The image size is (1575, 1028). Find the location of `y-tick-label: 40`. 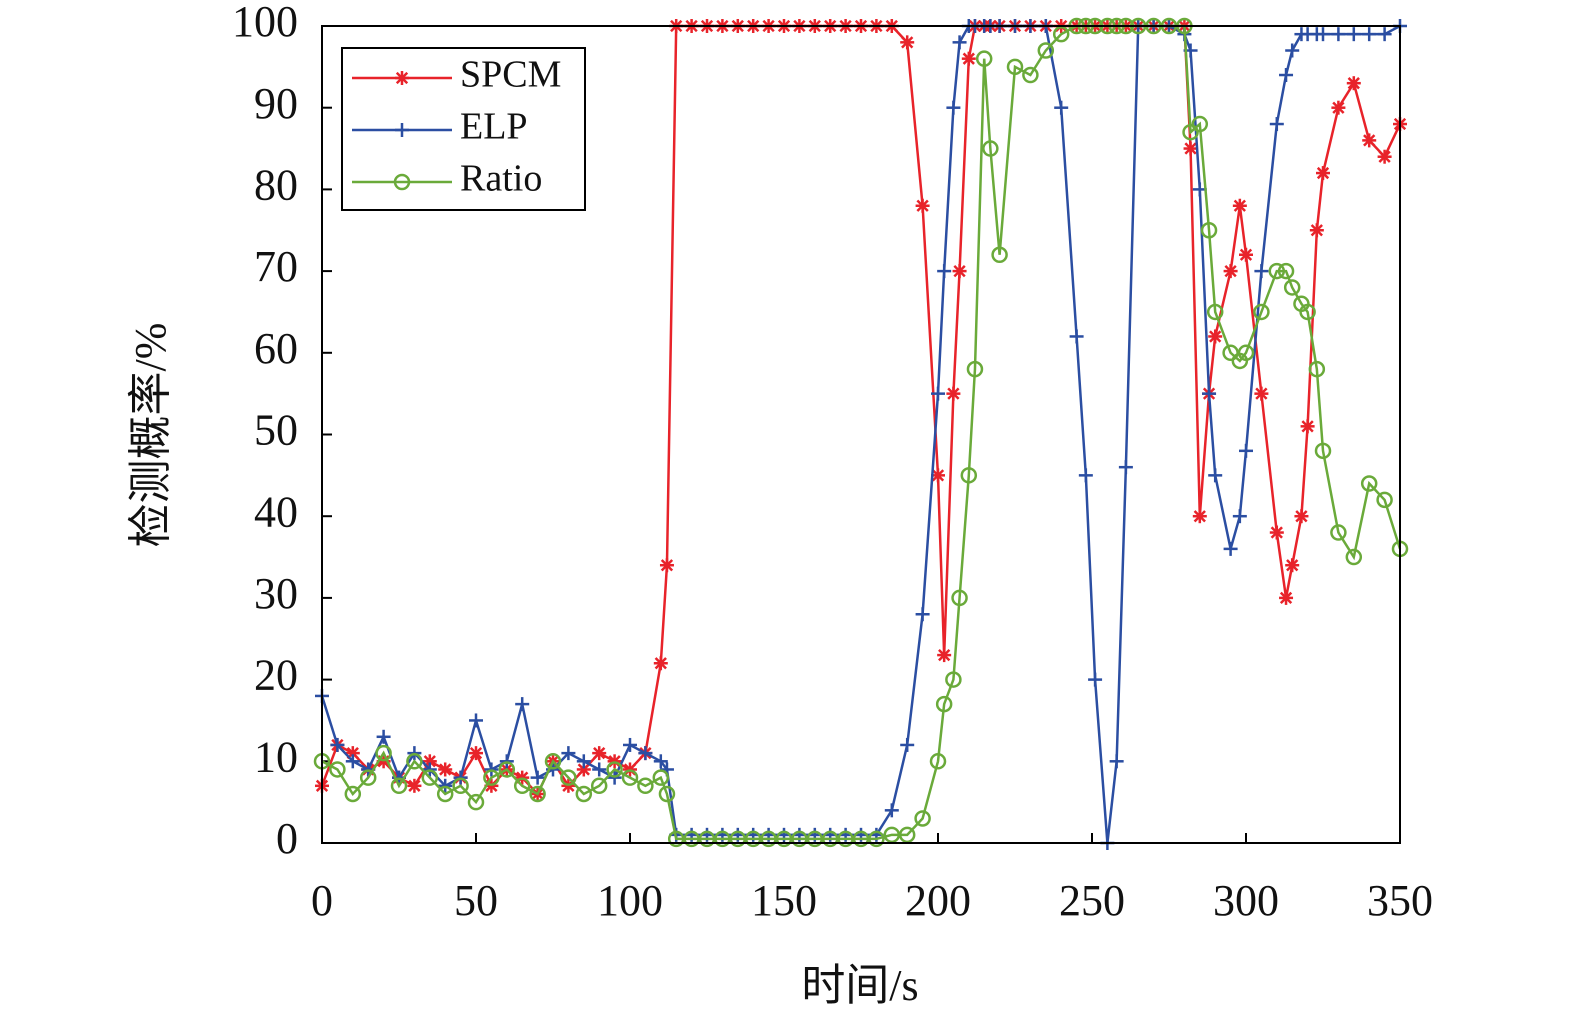

y-tick-label: 40 is located at coordinates (276, 511).